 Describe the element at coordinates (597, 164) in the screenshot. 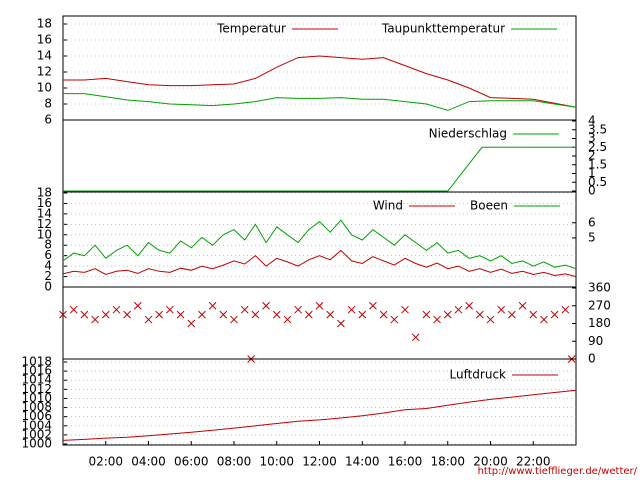

I see `y-tick-label: 1.5` at that location.